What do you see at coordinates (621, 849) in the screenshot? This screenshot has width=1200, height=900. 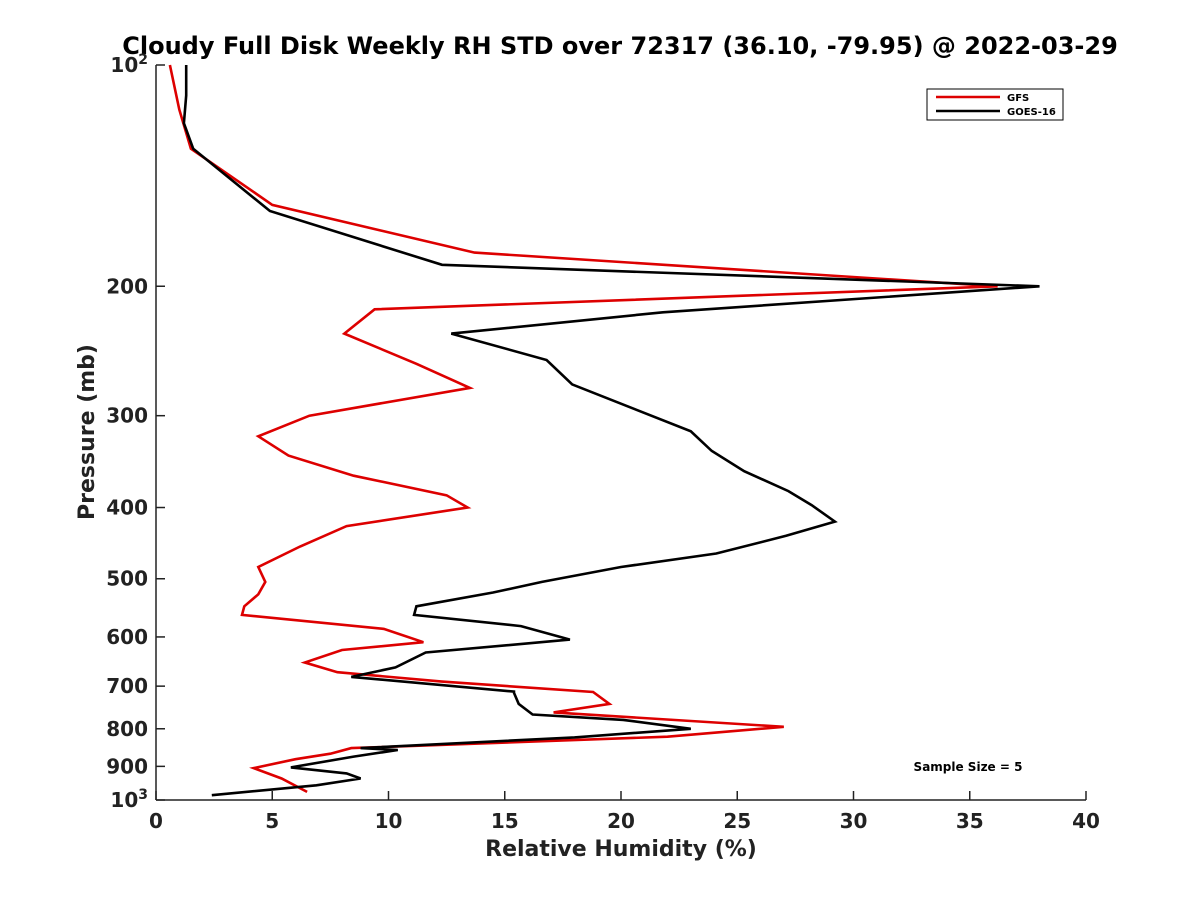 I see `x-axis-label: Relative Humidity (%)` at bounding box center [621, 849].